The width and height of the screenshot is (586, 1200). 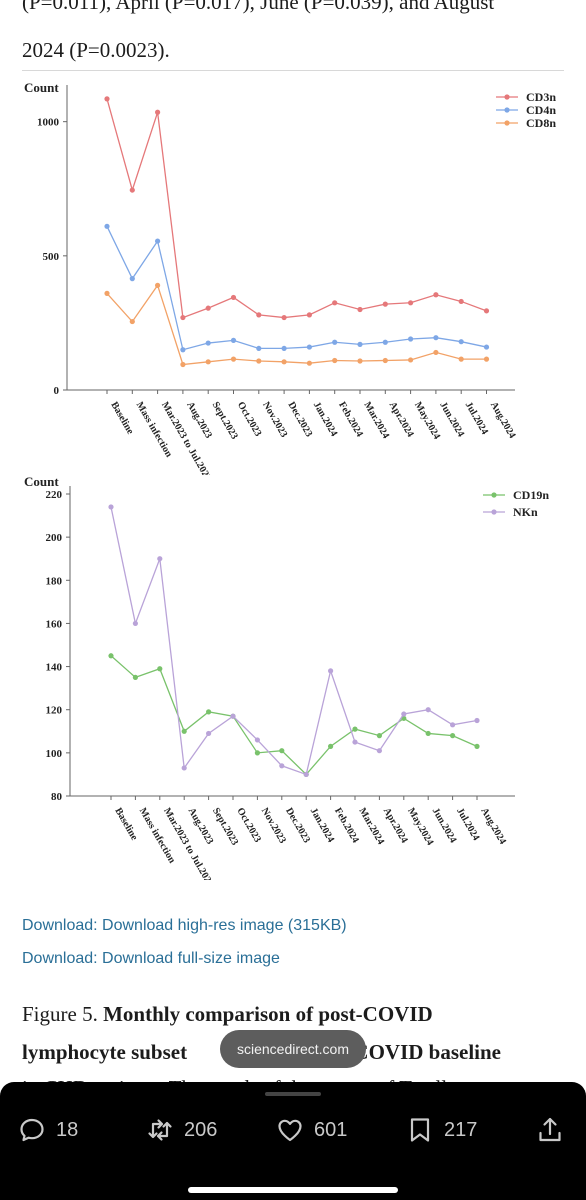 What do you see at coordinates (225, 420) in the screenshot?
I see `x-tick-label: Sept.2023` at bounding box center [225, 420].